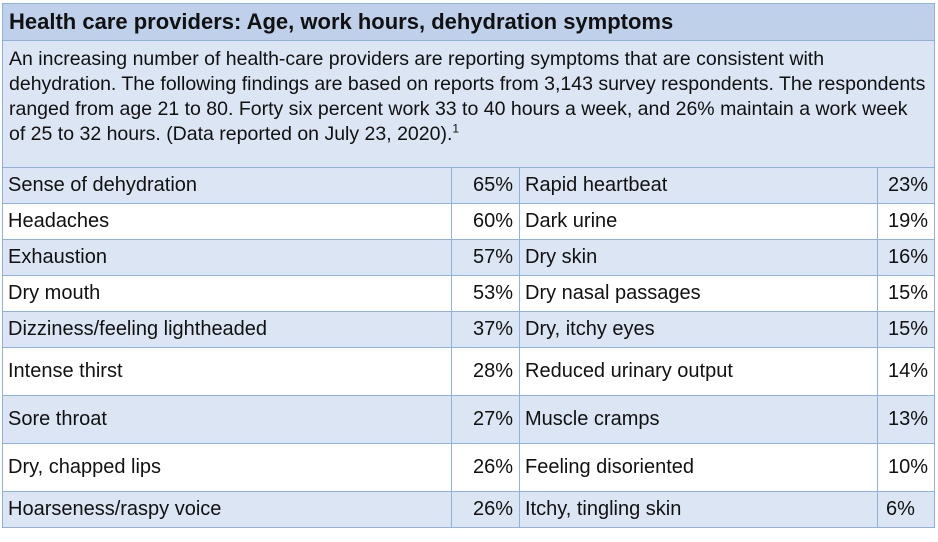  Describe the element at coordinates (698, 467) in the screenshot. I see `right-symptom-label: Feeling disoriented` at that location.